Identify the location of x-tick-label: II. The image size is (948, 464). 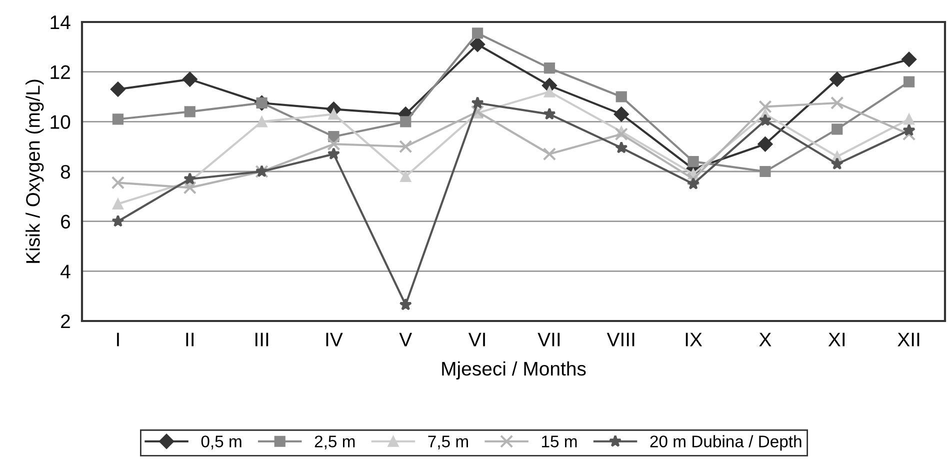
(190, 339).